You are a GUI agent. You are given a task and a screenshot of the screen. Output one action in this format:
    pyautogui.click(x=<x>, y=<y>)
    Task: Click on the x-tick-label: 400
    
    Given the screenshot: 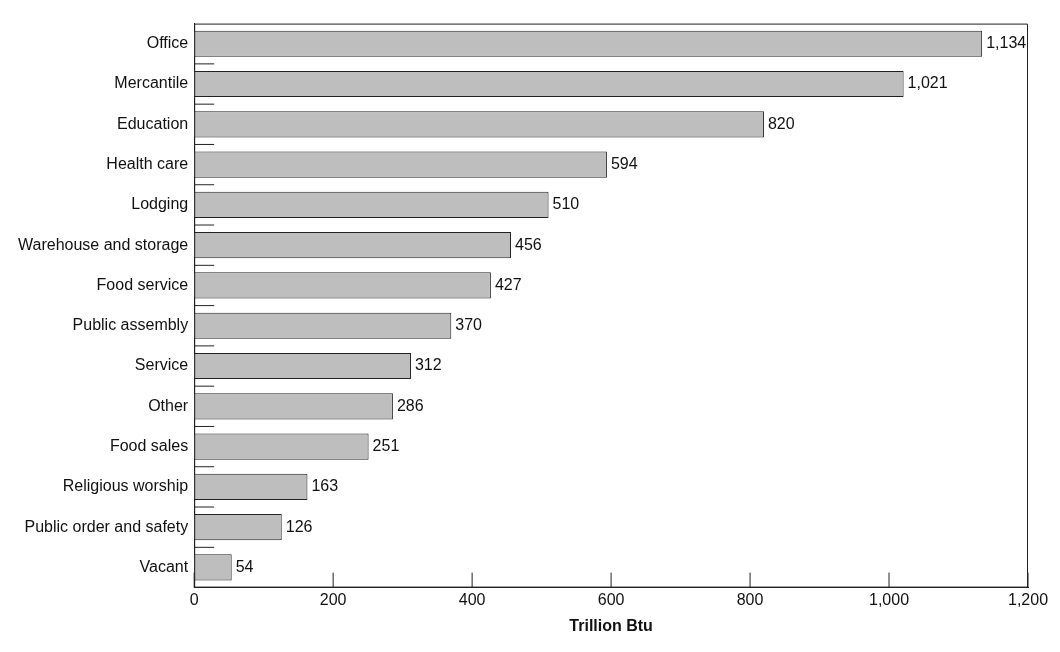 What is the action you would take?
    pyautogui.click(x=472, y=599)
    